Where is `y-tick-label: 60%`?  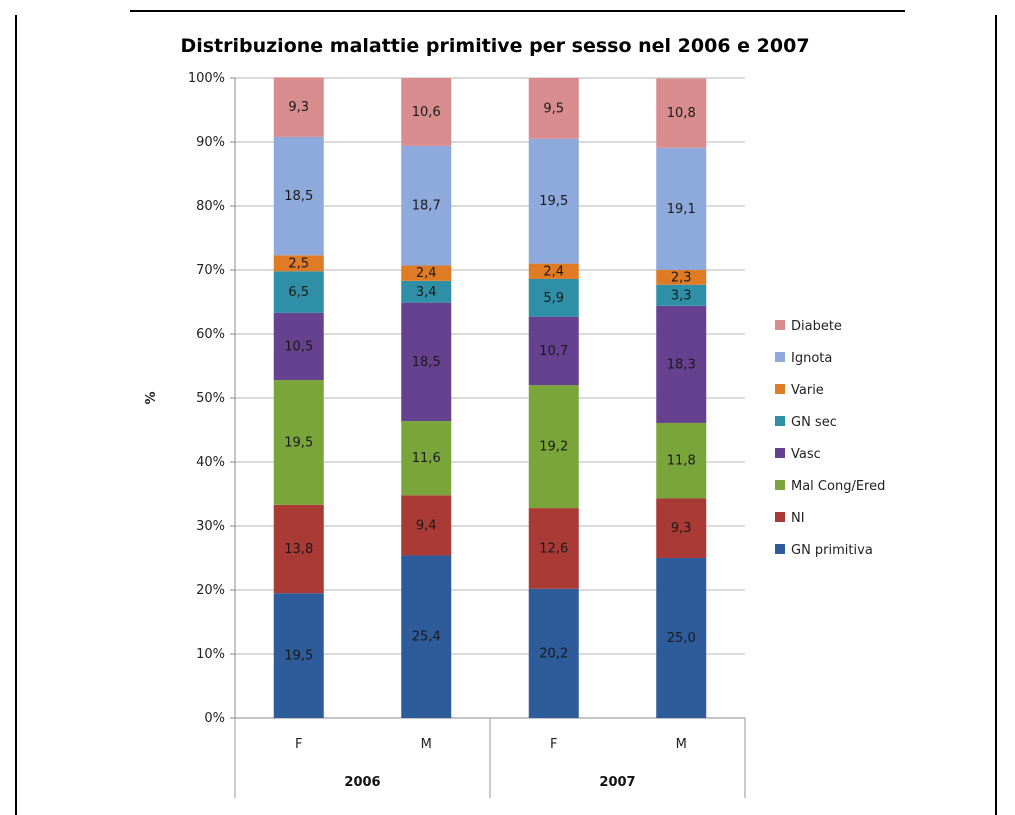 y-tick-label: 60% is located at coordinates (210, 334).